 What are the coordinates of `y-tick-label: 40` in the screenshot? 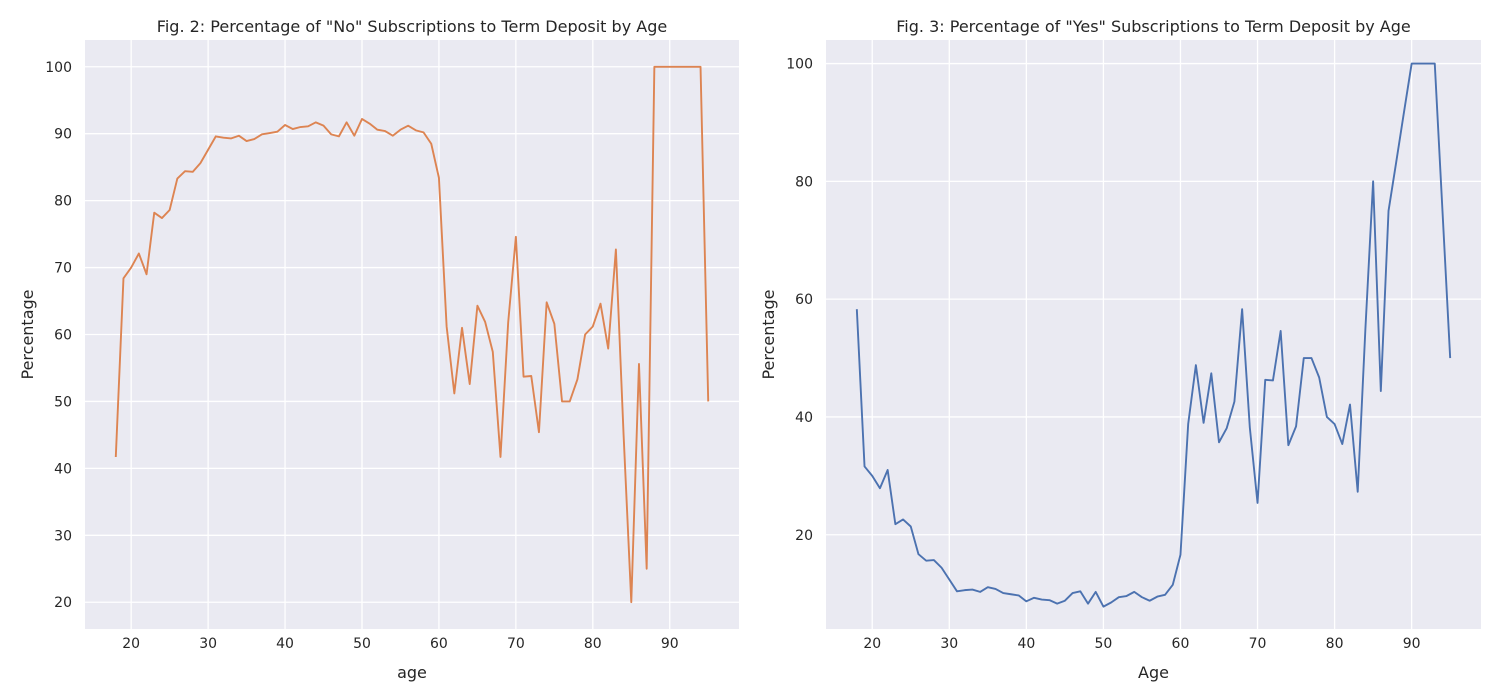 It's located at (804, 418).